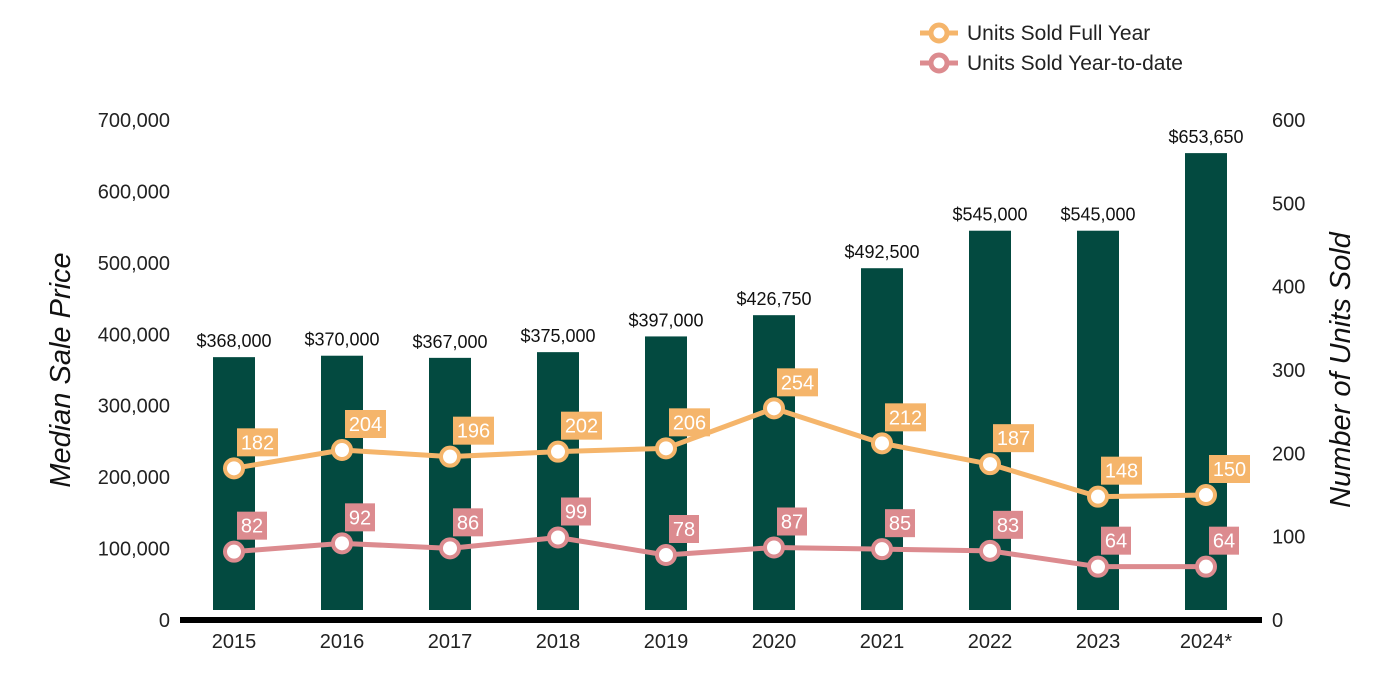  I want to click on y-axis-title: Median Sale Price, so click(61, 369).